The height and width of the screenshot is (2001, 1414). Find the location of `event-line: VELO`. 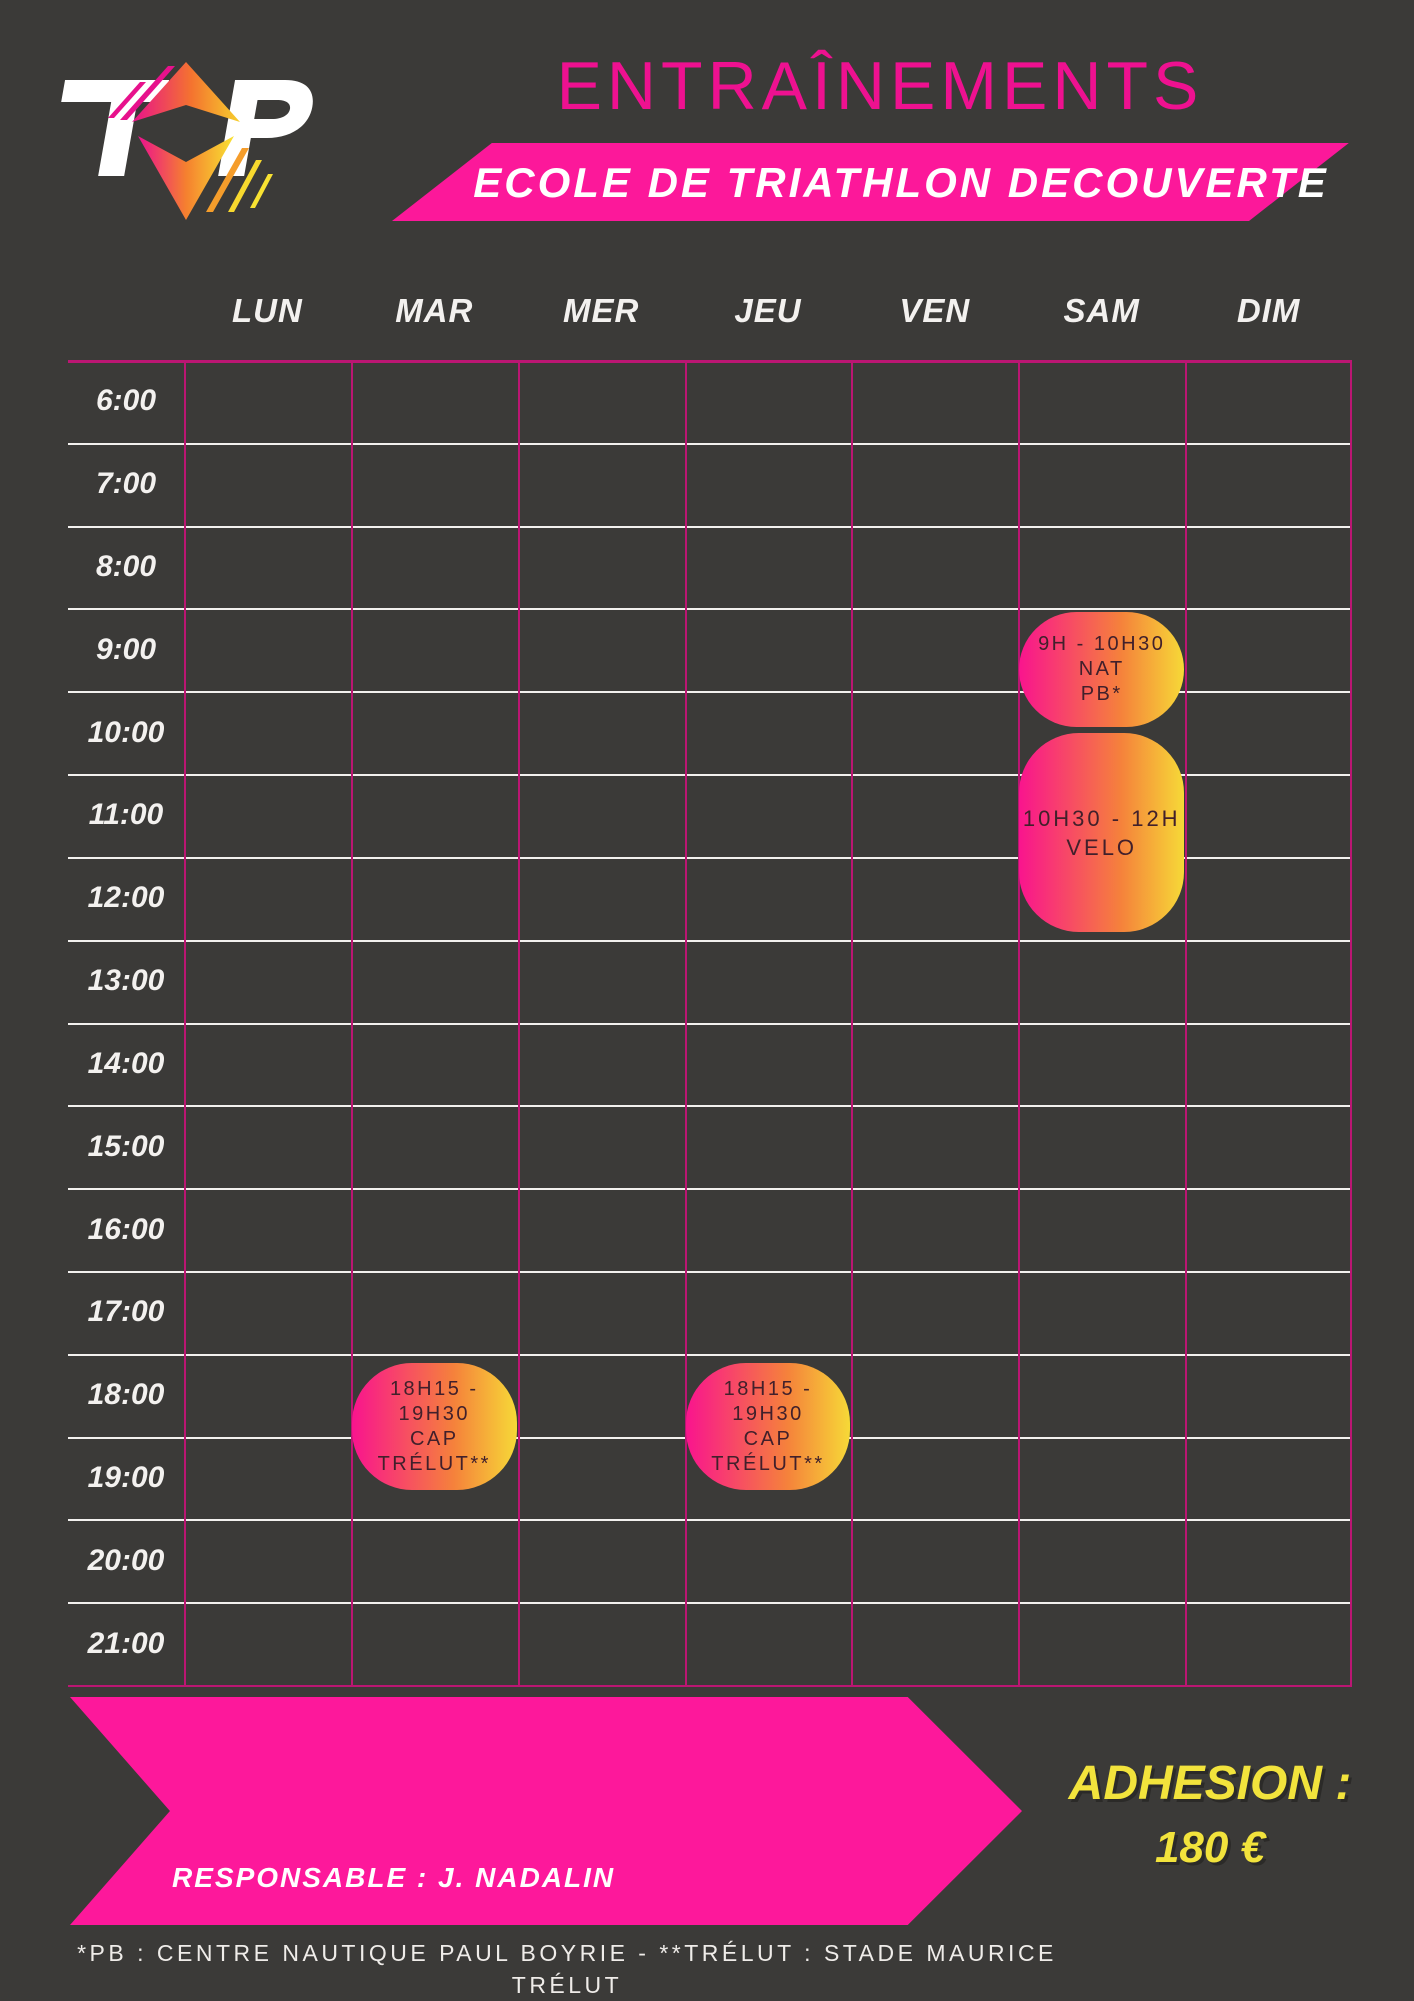

event-line: VELO is located at coordinates (1102, 847).